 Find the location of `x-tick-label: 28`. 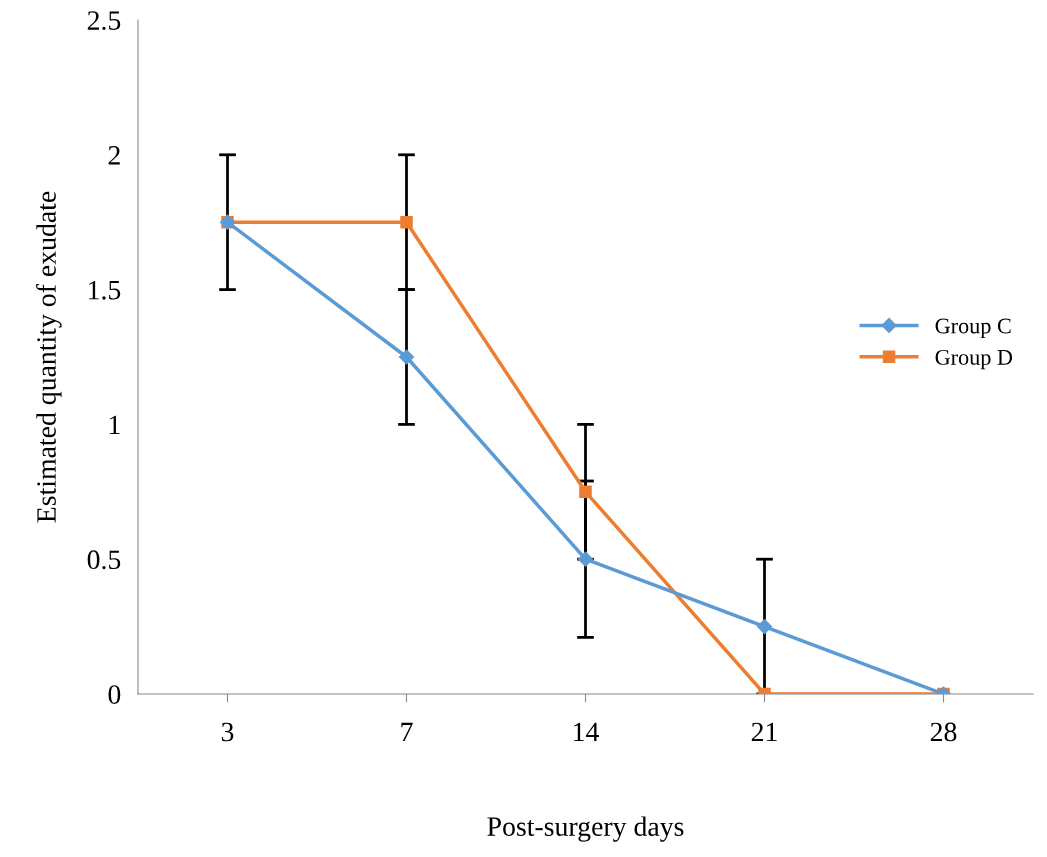

x-tick-label: 28 is located at coordinates (943, 732).